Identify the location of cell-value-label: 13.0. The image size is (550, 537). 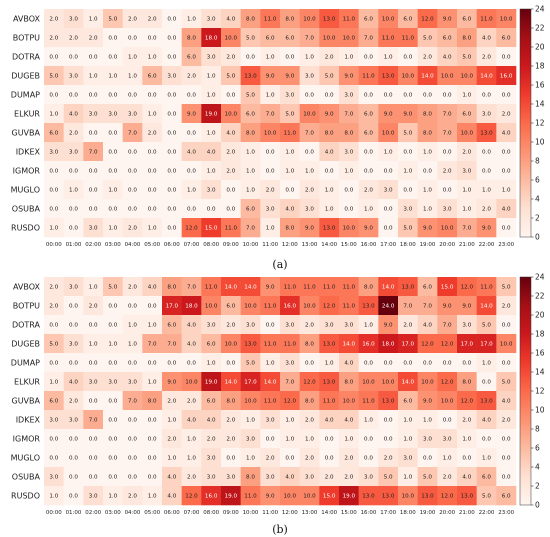
(368, 307).